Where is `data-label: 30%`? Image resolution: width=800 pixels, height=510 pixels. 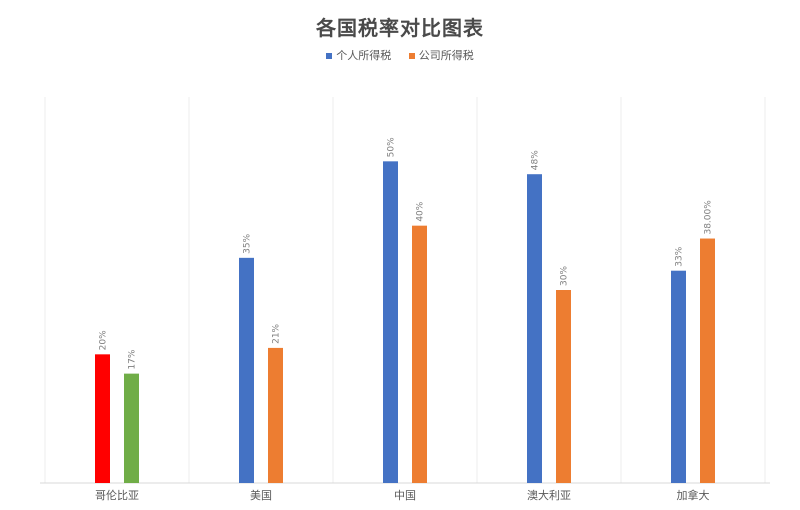
data-label: 30% is located at coordinates (565, 276).